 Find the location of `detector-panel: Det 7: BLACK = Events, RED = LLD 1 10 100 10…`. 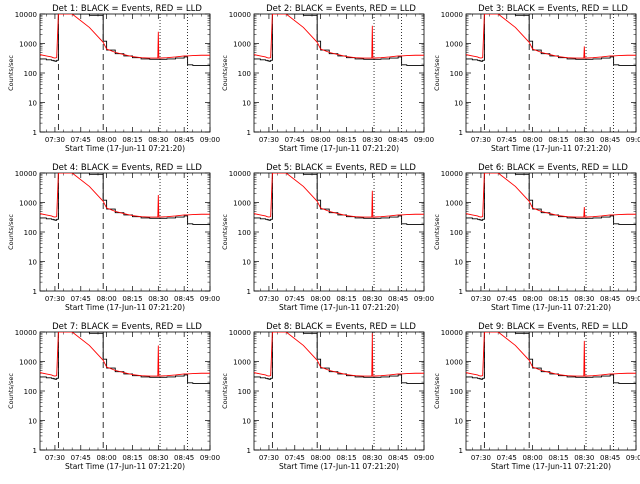

detector-panel: Det 7: BLACK = Events, RED = LLD 1 10 100 10… is located at coordinates (113, 396).